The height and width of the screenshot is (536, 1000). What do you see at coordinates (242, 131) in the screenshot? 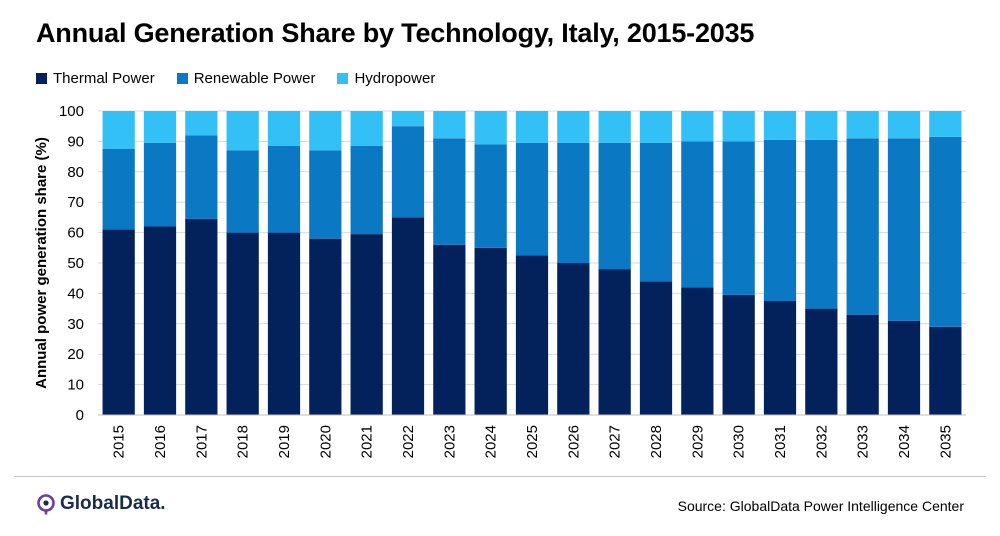
I see `bar-hydro-2018` at bounding box center [242, 131].